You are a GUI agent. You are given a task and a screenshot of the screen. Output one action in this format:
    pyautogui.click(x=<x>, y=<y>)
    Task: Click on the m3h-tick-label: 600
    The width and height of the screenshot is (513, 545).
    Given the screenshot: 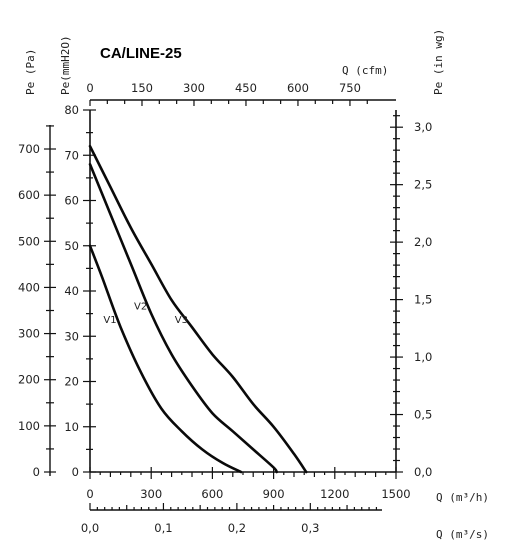 What is the action you would take?
    pyautogui.click(x=212, y=494)
    